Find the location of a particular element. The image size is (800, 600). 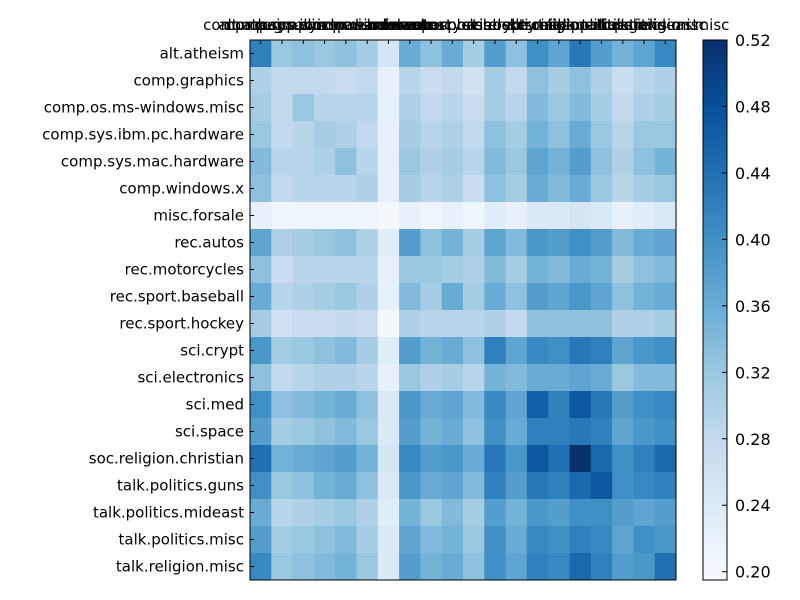

y-tick-label: rec.sport.baseball is located at coordinates (177, 297).